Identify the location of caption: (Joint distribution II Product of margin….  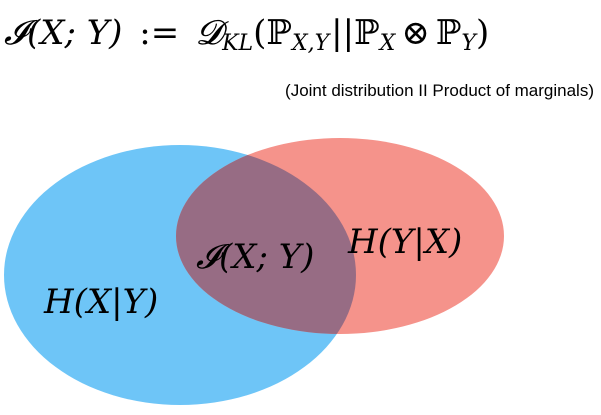
(439, 90).